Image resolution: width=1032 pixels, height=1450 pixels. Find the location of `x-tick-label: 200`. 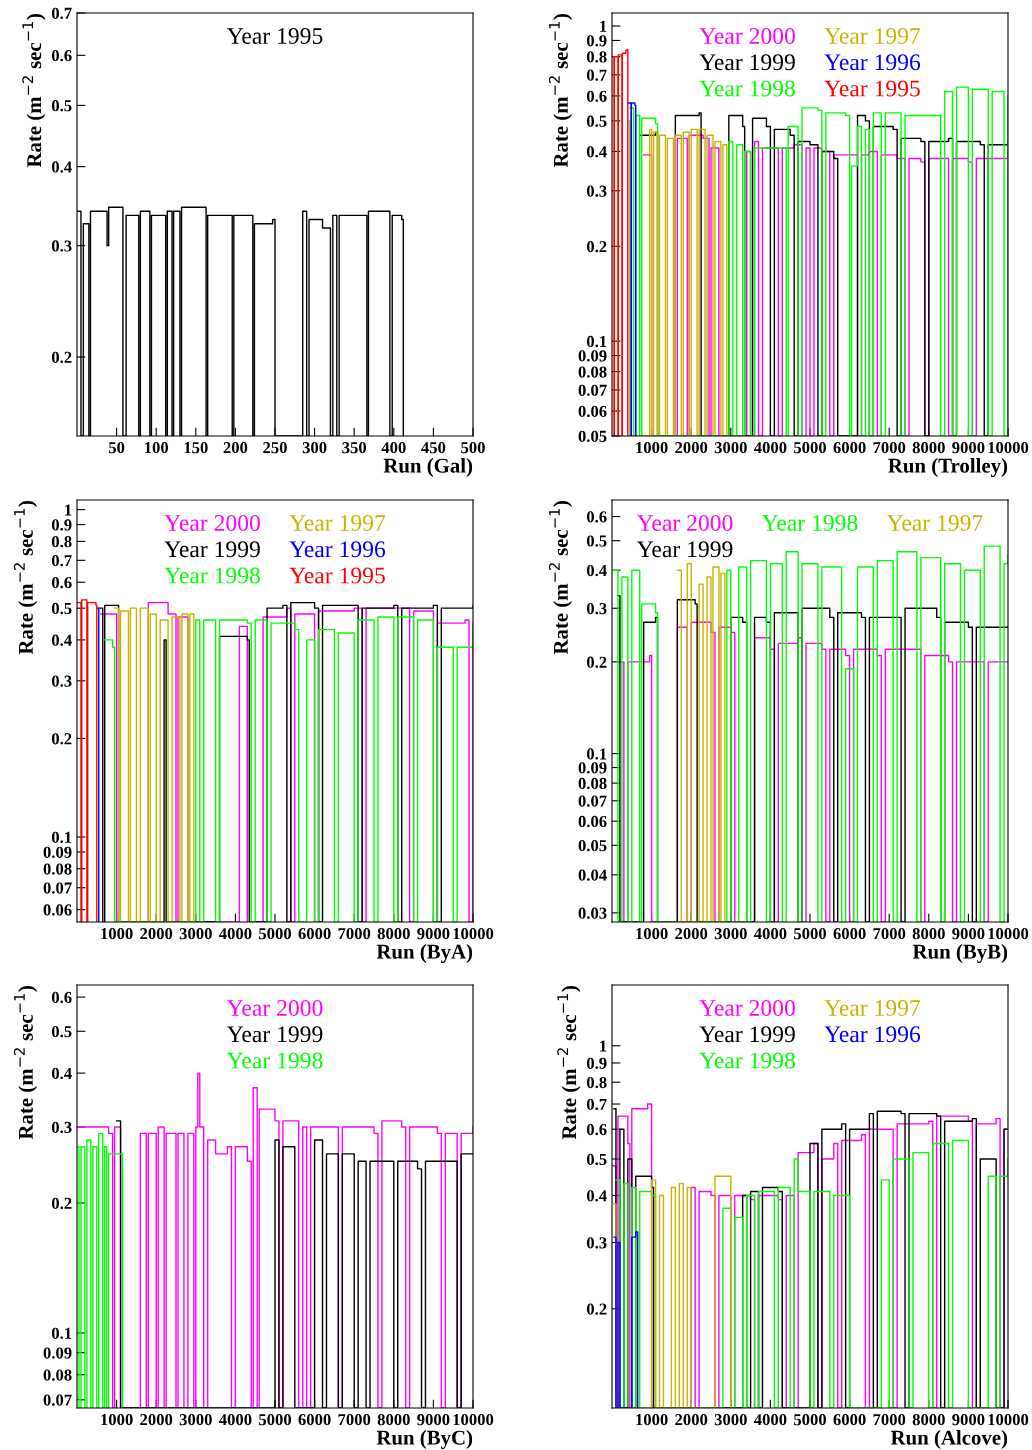

x-tick-label: 200 is located at coordinates (235, 448).